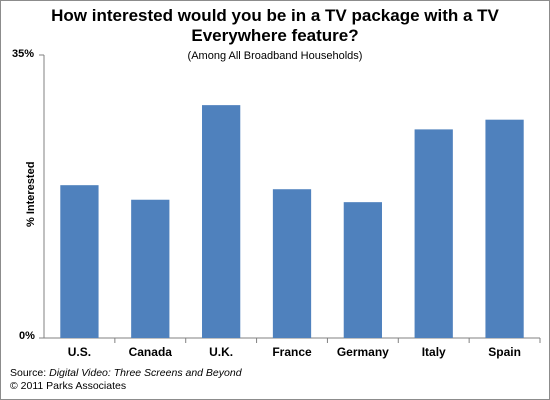 This screenshot has height=400, width=550. I want to click on x-tick-label: Canada, so click(151, 352).